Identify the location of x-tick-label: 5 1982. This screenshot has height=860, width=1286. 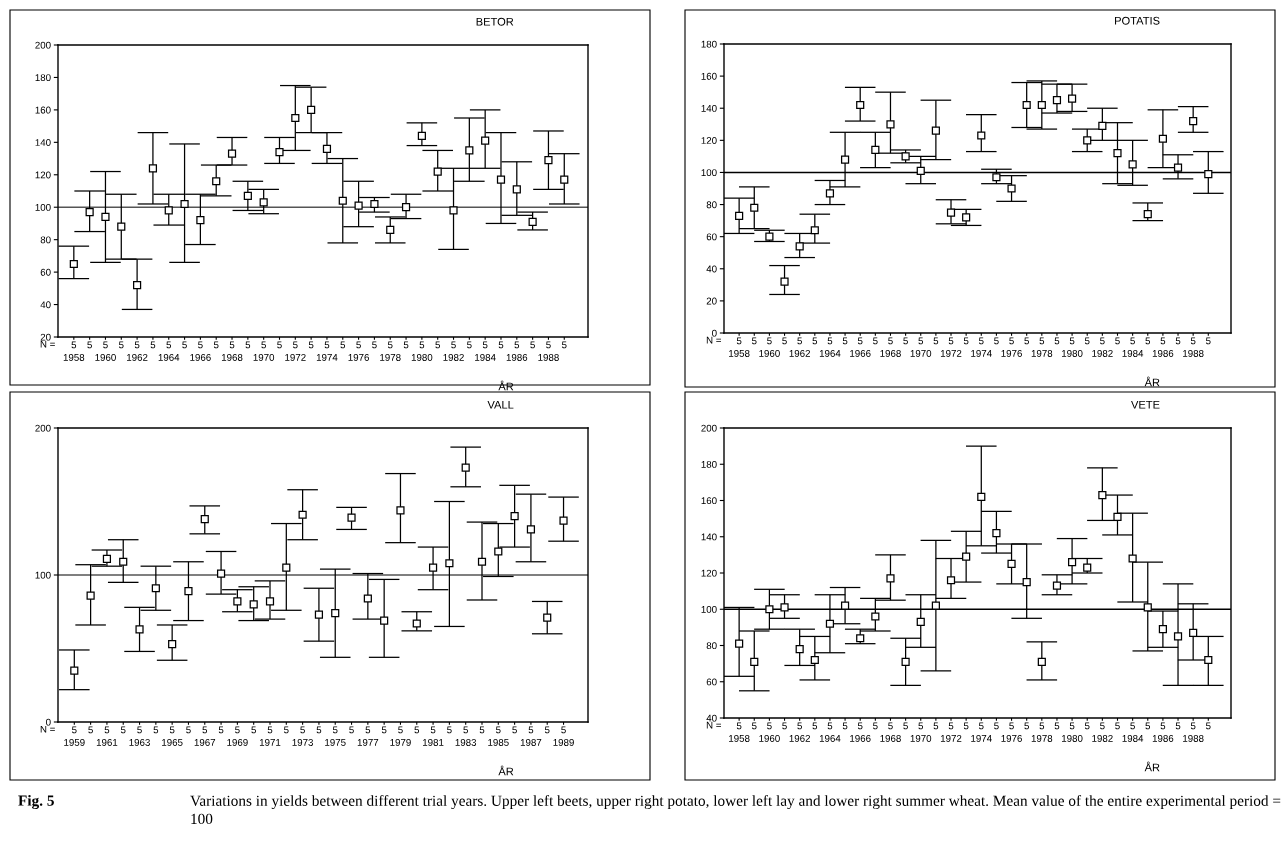
(1102, 732).